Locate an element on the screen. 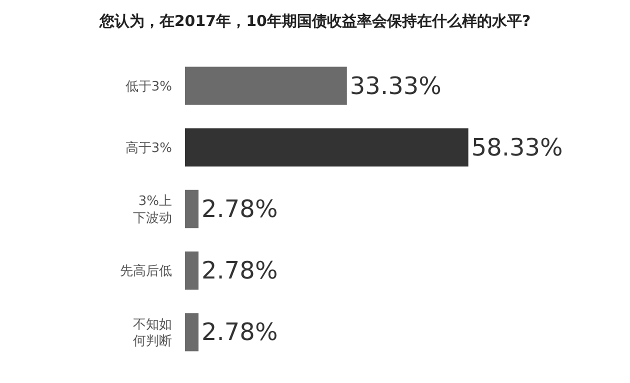 This screenshot has width=630, height=383. y-tick-label: 低于3% is located at coordinates (148, 86).